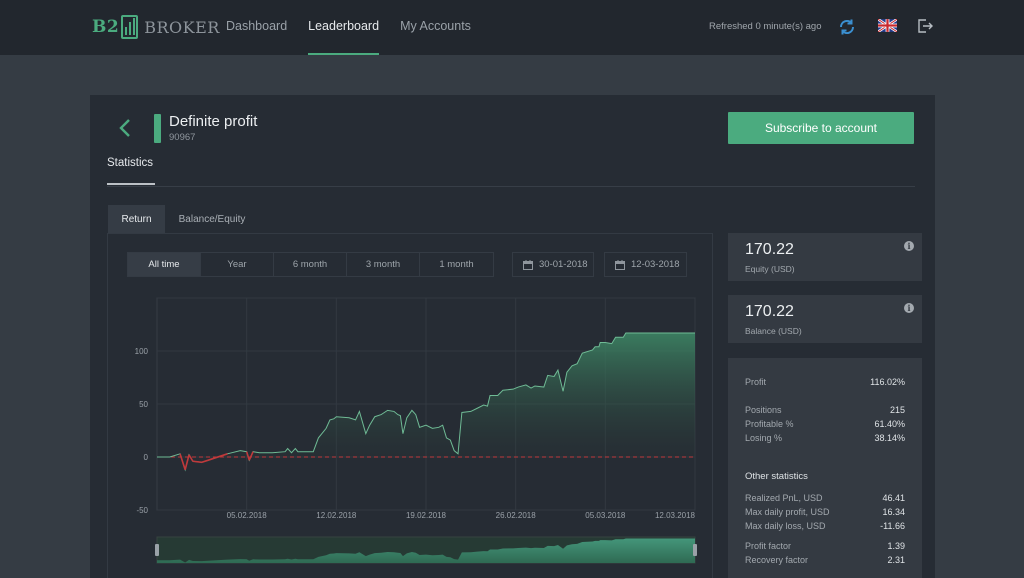 The height and width of the screenshot is (578, 1024). I want to click on stat-label: Profitable %, so click(769, 424).